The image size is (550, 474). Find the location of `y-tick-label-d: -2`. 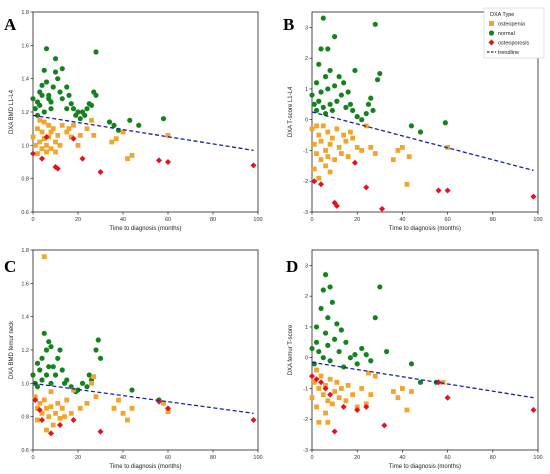

y-tick-label-d: -2 is located at coordinates (305, 420).